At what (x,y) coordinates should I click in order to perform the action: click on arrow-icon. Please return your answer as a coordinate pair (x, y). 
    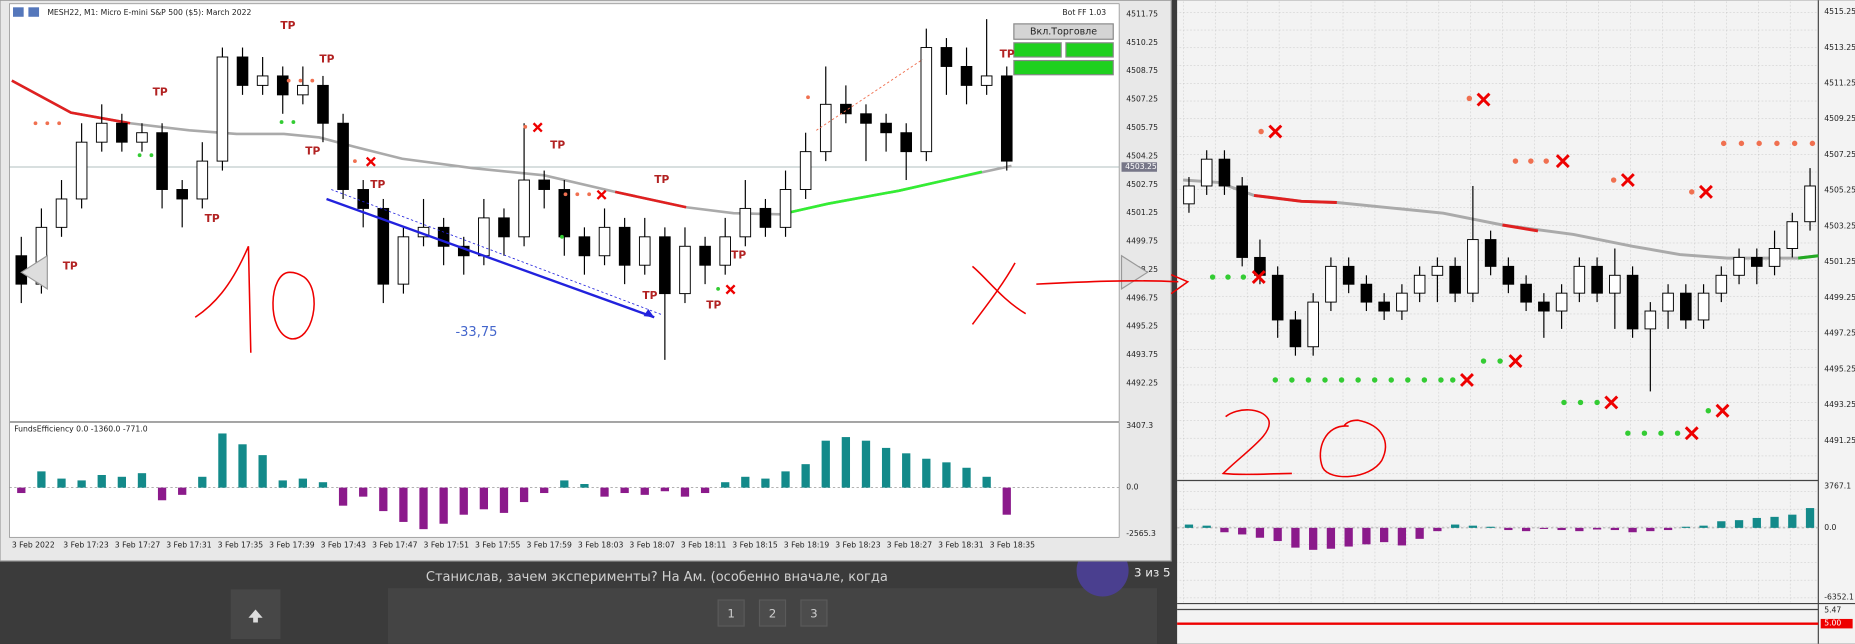
    Looking at the image, I should click on (255, 616).